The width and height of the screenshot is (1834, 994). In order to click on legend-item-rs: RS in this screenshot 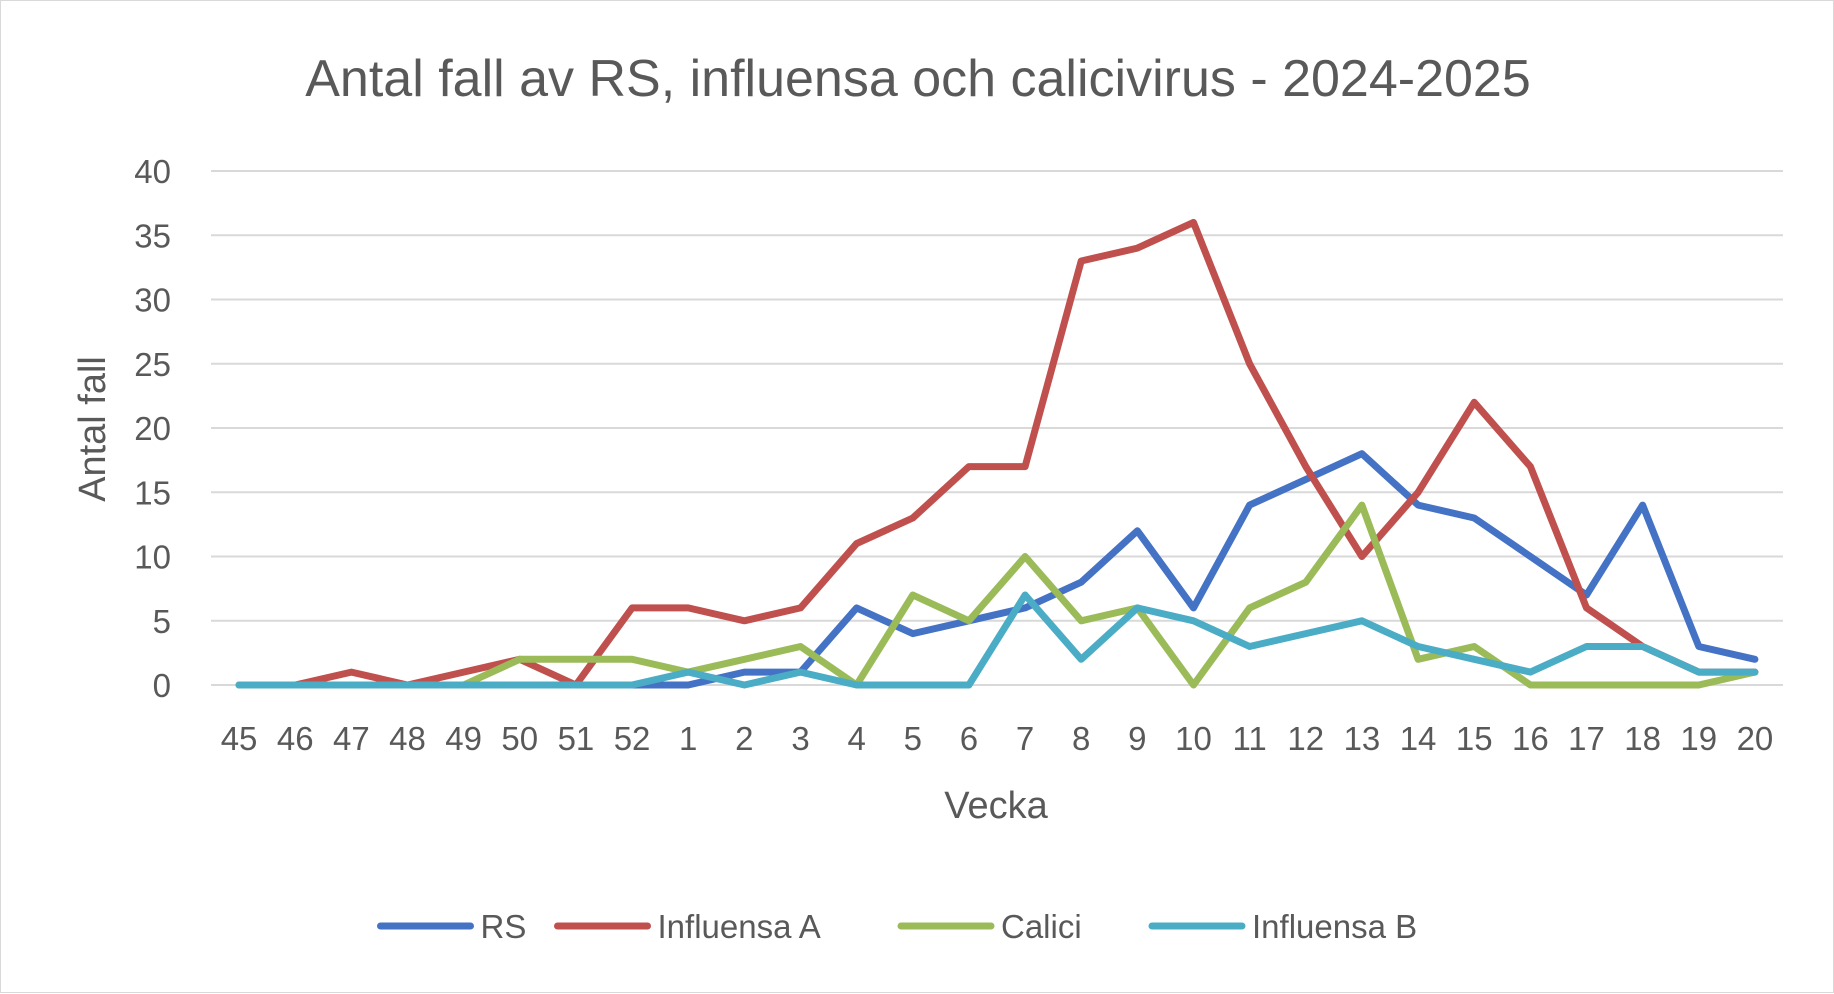, I will do `click(452, 926)`.